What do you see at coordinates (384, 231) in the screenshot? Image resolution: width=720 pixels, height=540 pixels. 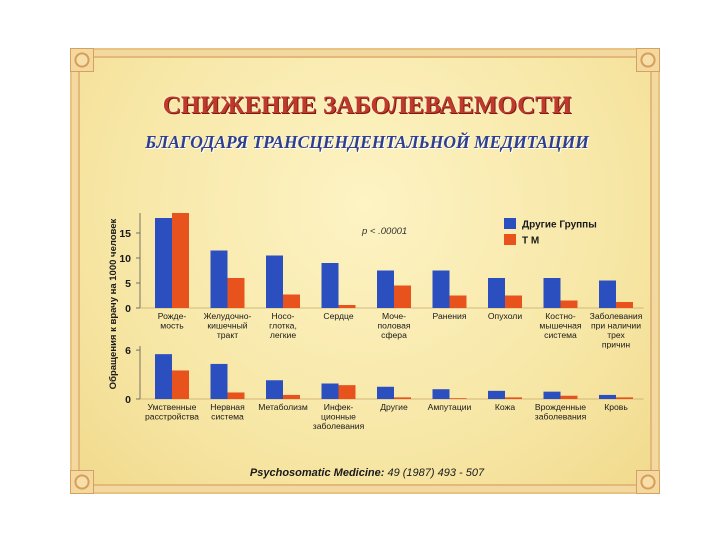 I see `significance-annotation: p < .00001` at bounding box center [384, 231].